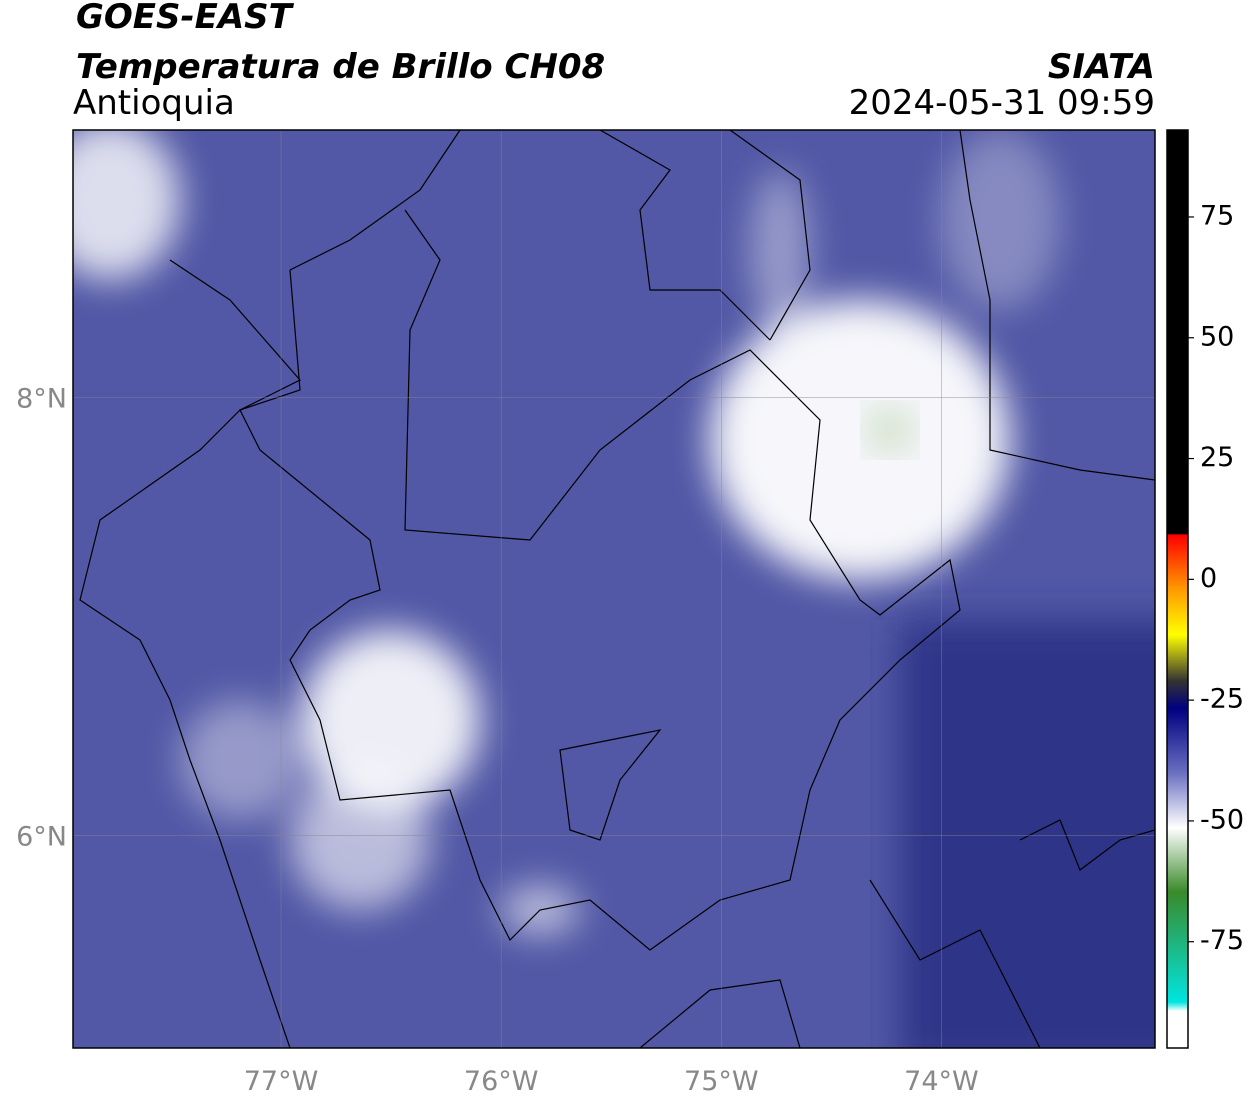  Describe the element at coordinates (941, 1081) in the screenshot. I see `x-tick-label: 74°W` at that location.